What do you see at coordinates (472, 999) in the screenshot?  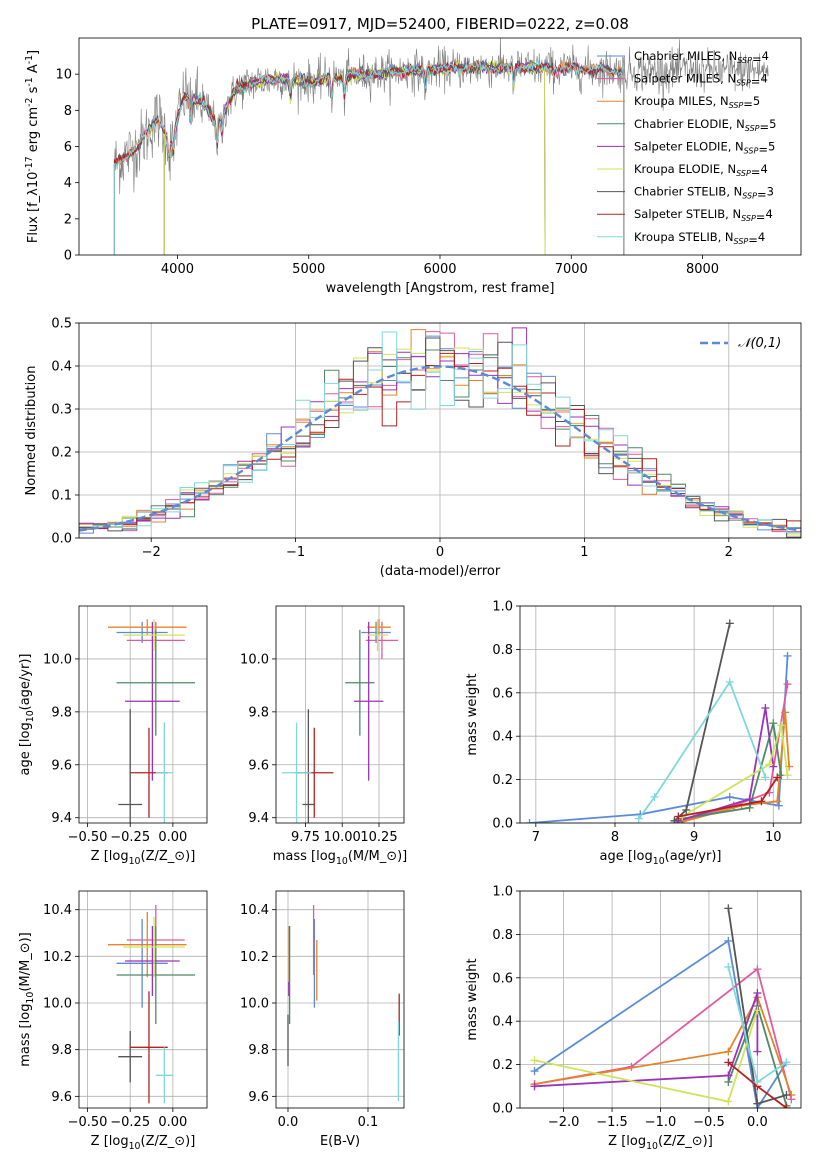 I see `y-axis-label: mass weight` at bounding box center [472, 999].